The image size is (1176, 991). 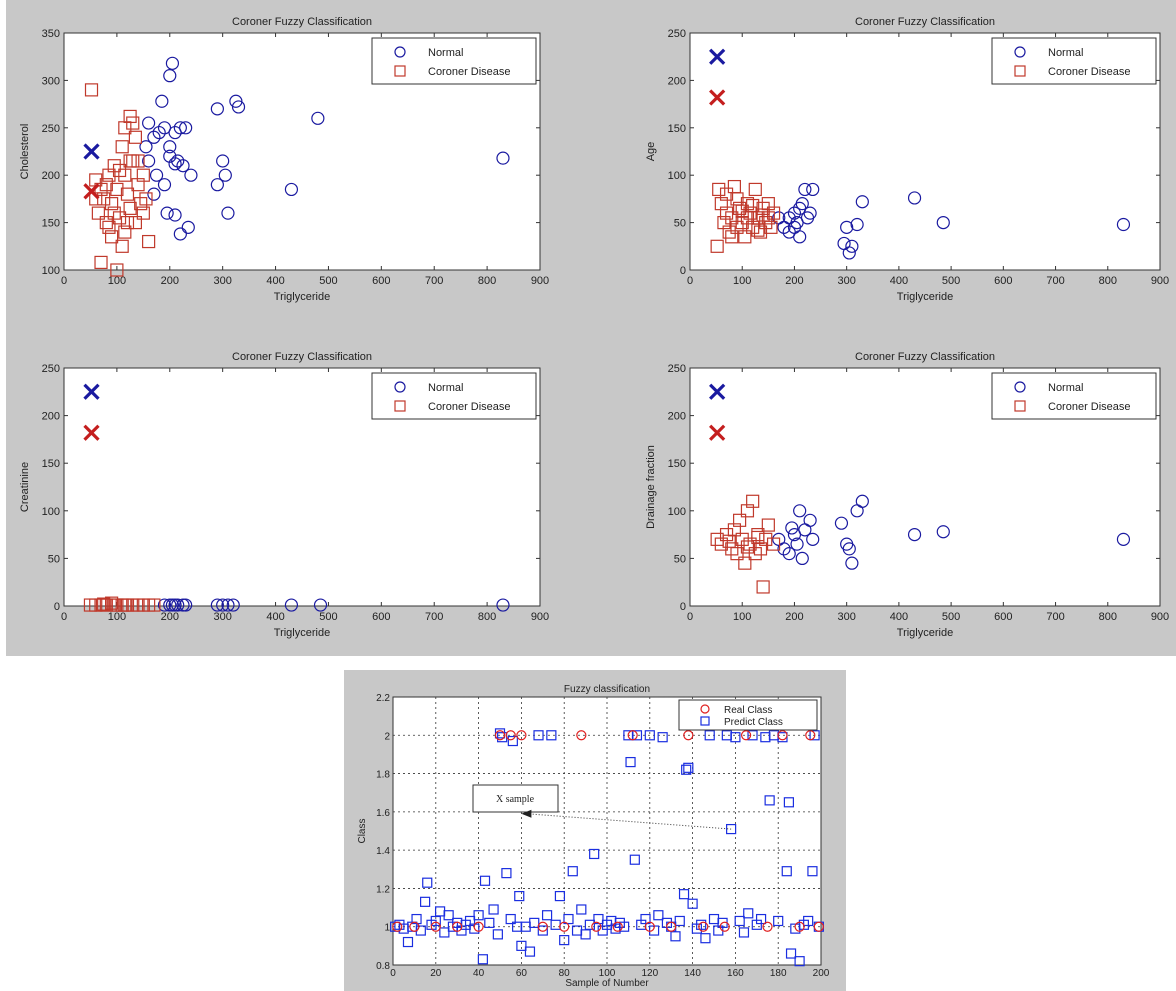 What do you see at coordinates (1108, 617) in the screenshot?
I see `x-tick-label: 800` at bounding box center [1108, 617].